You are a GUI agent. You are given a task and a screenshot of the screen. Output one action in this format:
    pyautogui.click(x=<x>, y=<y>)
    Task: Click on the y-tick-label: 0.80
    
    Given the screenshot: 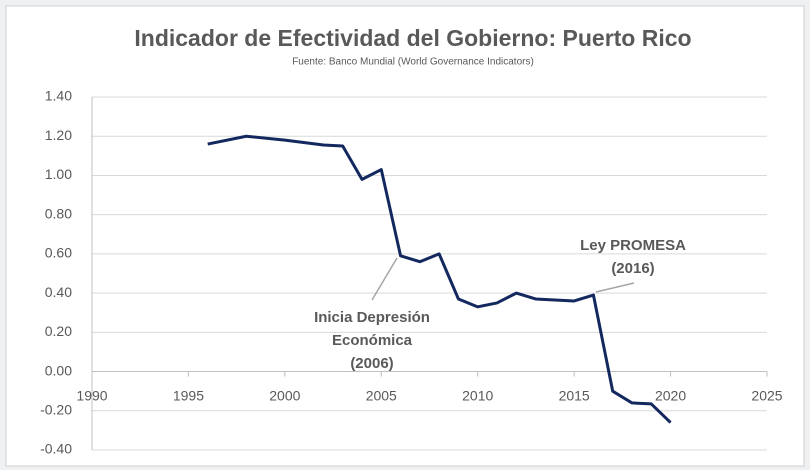 What is the action you would take?
    pyautogui.click(x=58, y=213)
    